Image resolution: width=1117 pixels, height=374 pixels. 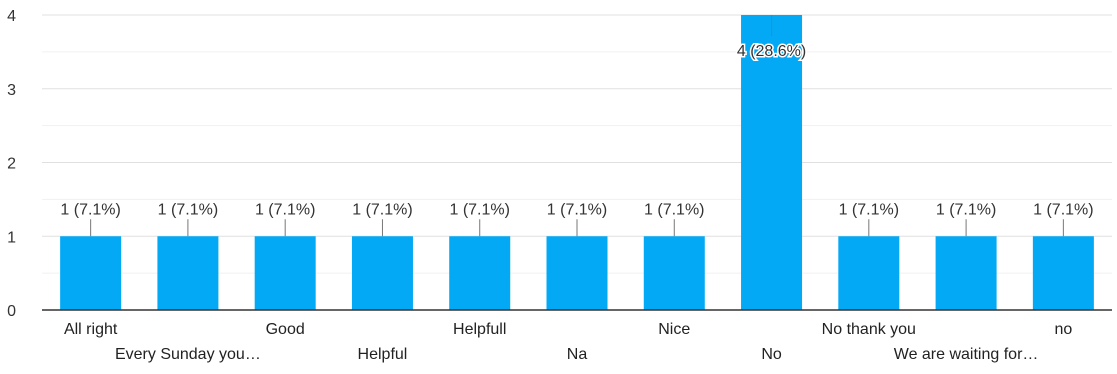 I want to click on x-category-label: no, so click(x=1063, y=329).